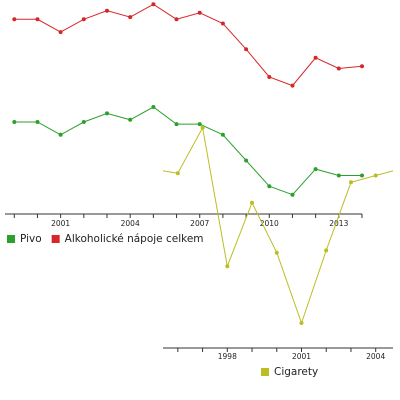 The width and height of the screenshot is (400, 400). What do you see at coordinates (134, 239) in the screenshot?
I see `alcohol-legend-label: Alkoholické nápoje celkem` at bounding box center [134, 239].